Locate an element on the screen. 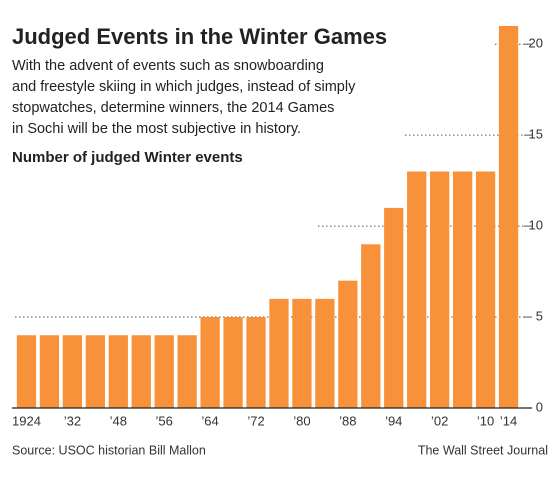  x-tick-label: ’72 is located at coordinates (255, 420).